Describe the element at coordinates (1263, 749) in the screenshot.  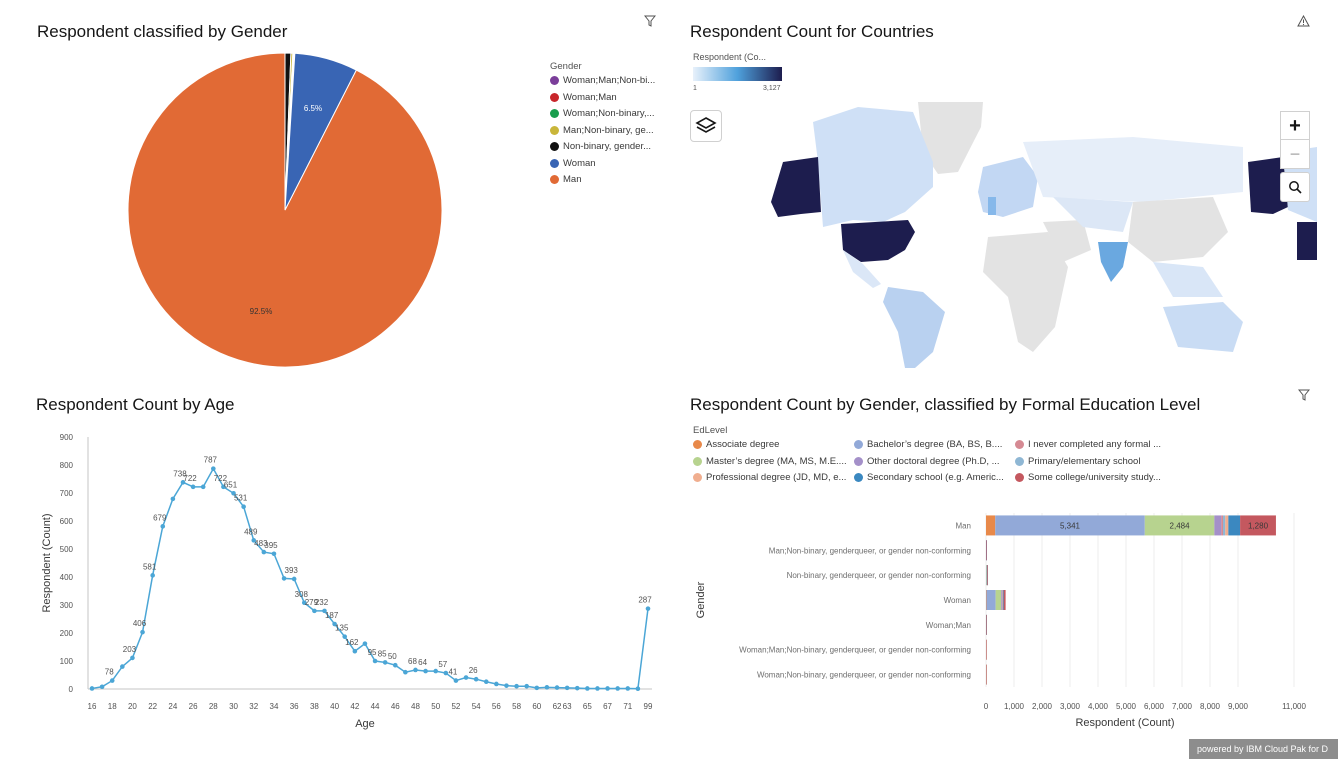
I see `powered-by-badge: powered by IBM Cloud Pak for D` at that location.